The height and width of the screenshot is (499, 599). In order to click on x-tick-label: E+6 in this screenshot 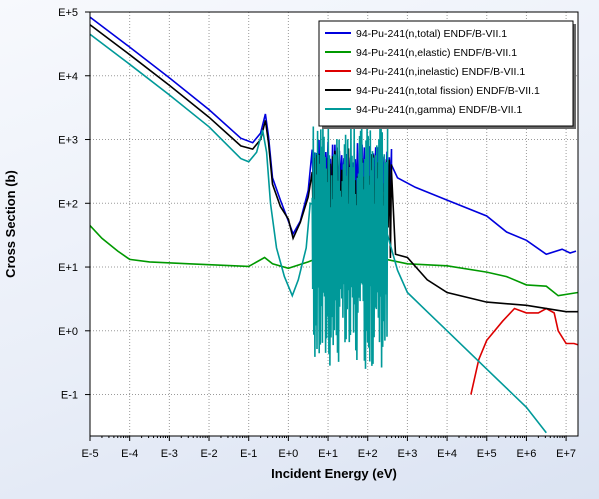, I will do `click(526, 454)`.